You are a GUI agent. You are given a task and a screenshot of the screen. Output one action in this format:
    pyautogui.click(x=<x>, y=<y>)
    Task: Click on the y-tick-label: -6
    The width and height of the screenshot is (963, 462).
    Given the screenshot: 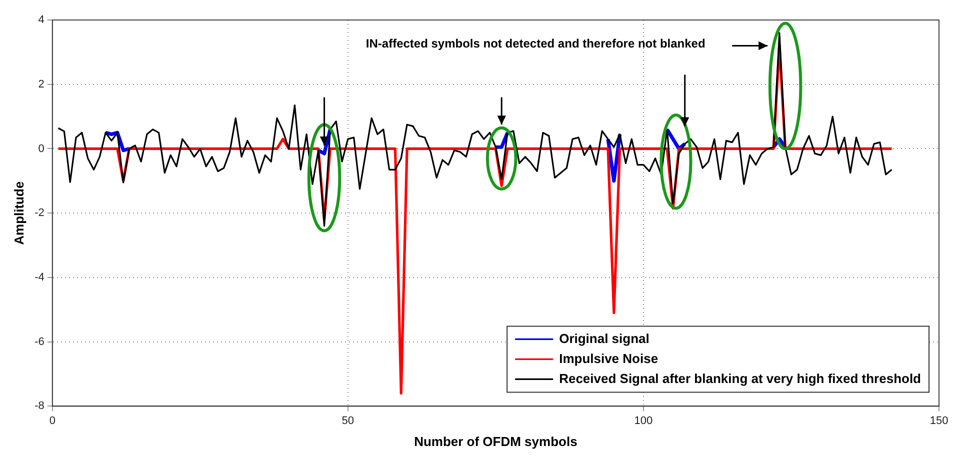 What is the action you would take?
    pyautogui.click(x=39, y=342)
    